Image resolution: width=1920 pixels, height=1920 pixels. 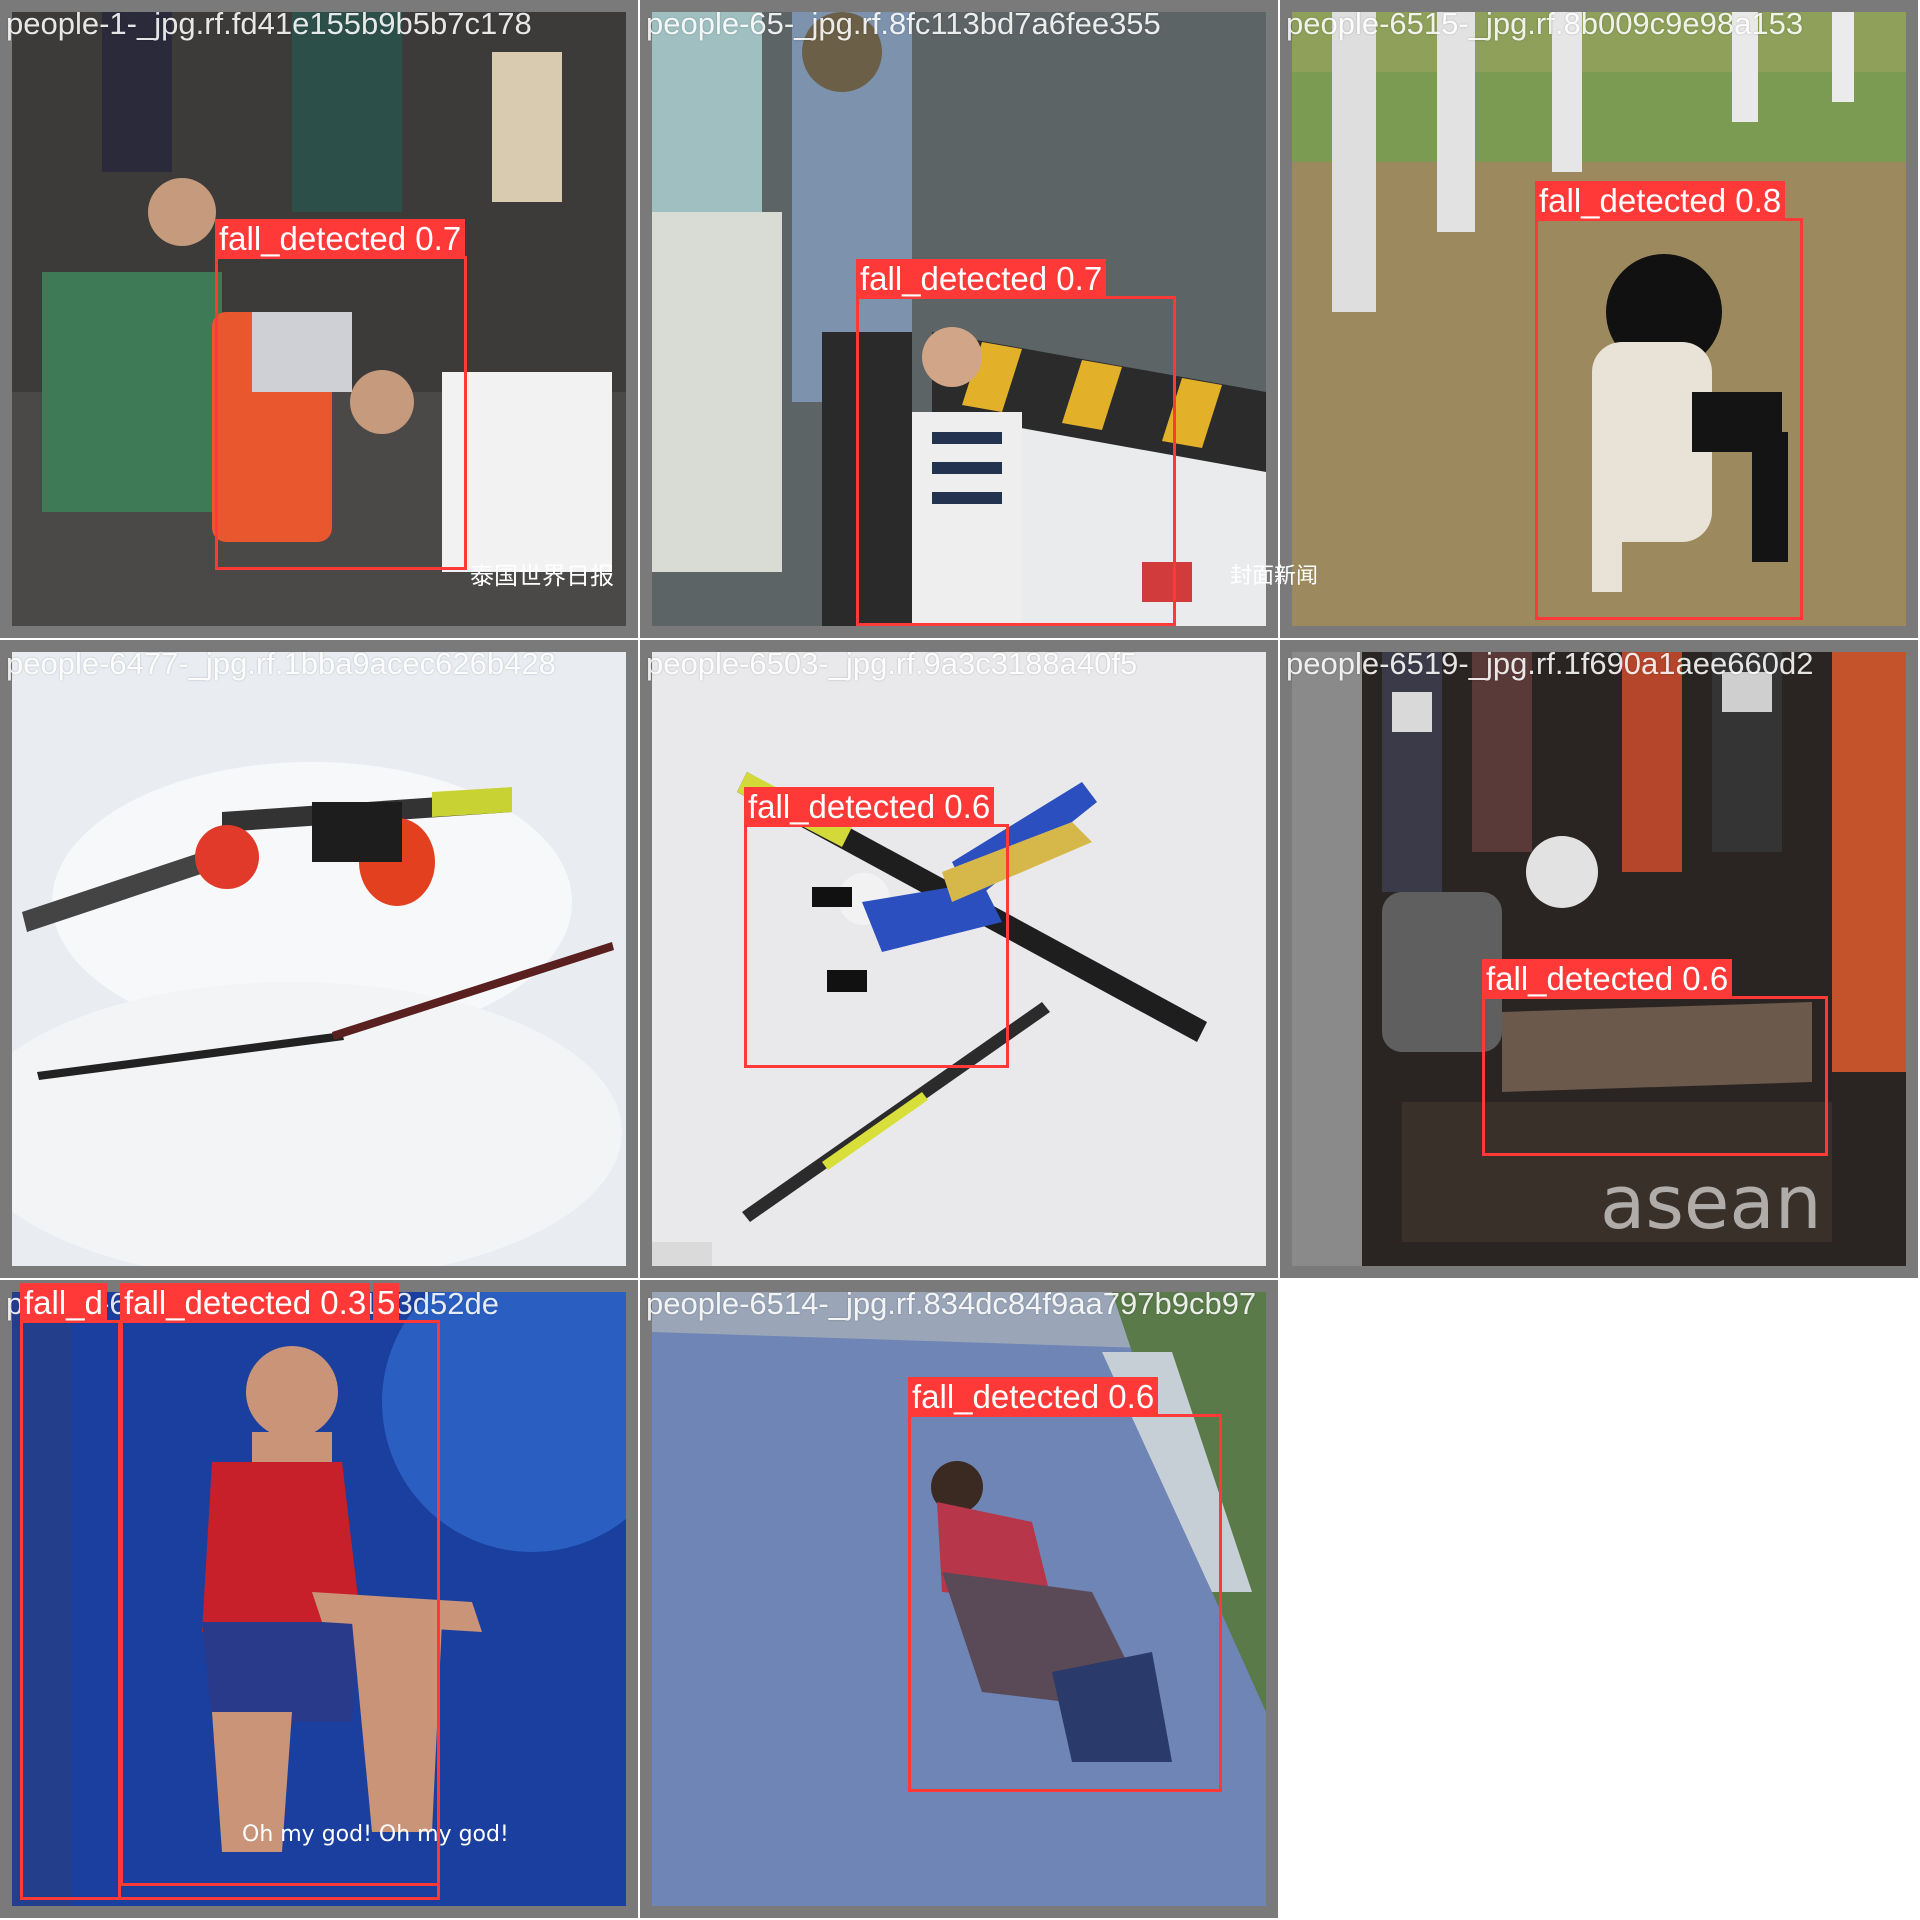 What do you see at coordinates (903, 23) in the screenshot?
I see `image-filename: people-65-_jpg.rf.8fc113bd7a6fee355` at bounding box center [903, 23].